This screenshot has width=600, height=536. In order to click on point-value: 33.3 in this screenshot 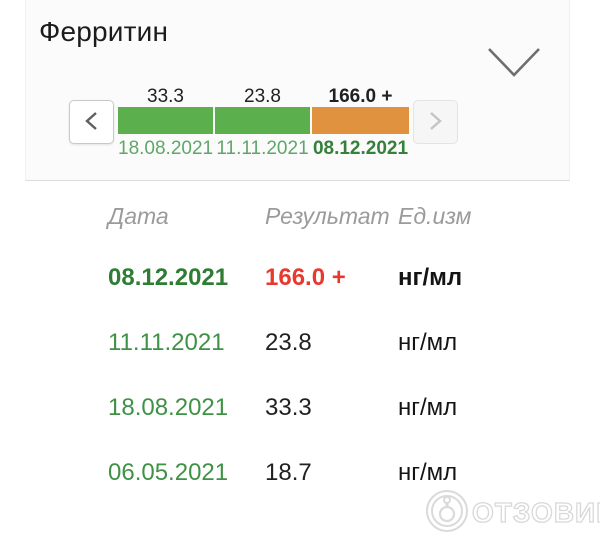, I will do `click(165, 96)`.